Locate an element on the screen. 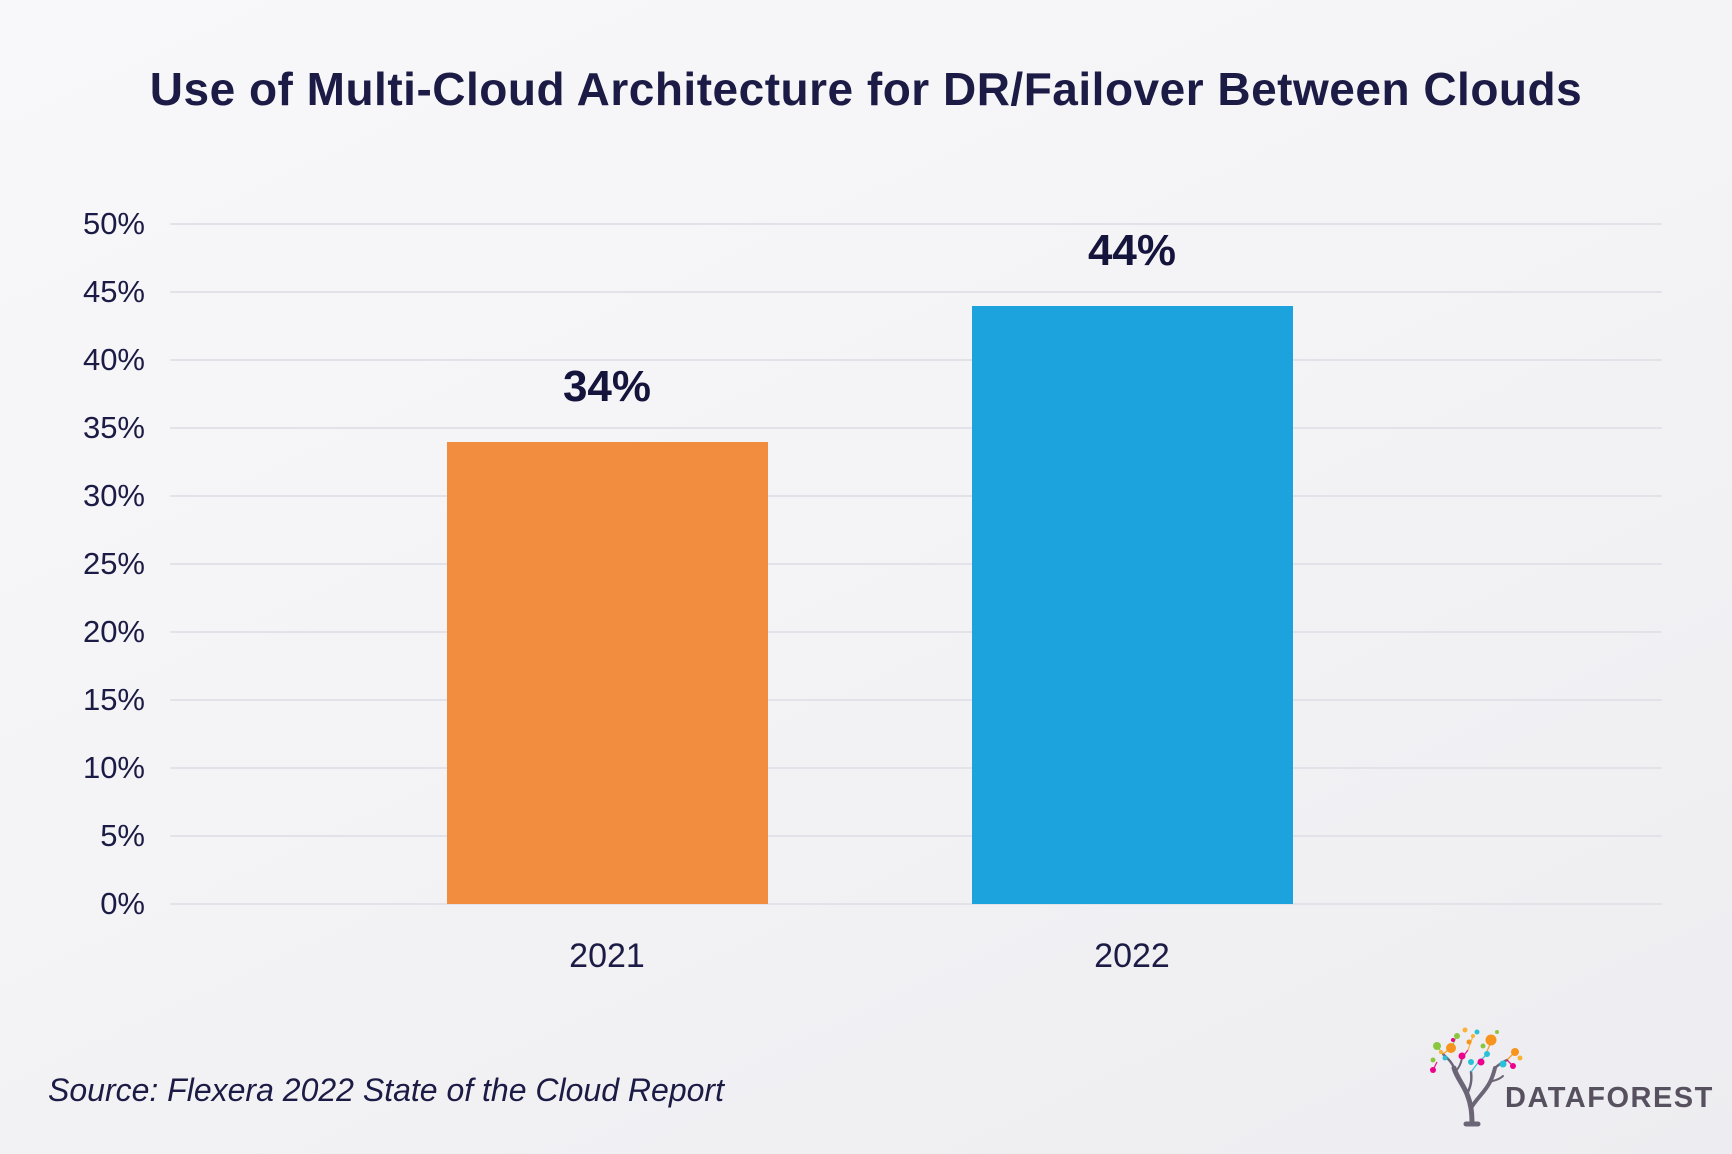 Image resolution: width=1732 pixels, height=1154 pixels. x-axis-tick-label: 2021 is located at coordinates (607, 956).